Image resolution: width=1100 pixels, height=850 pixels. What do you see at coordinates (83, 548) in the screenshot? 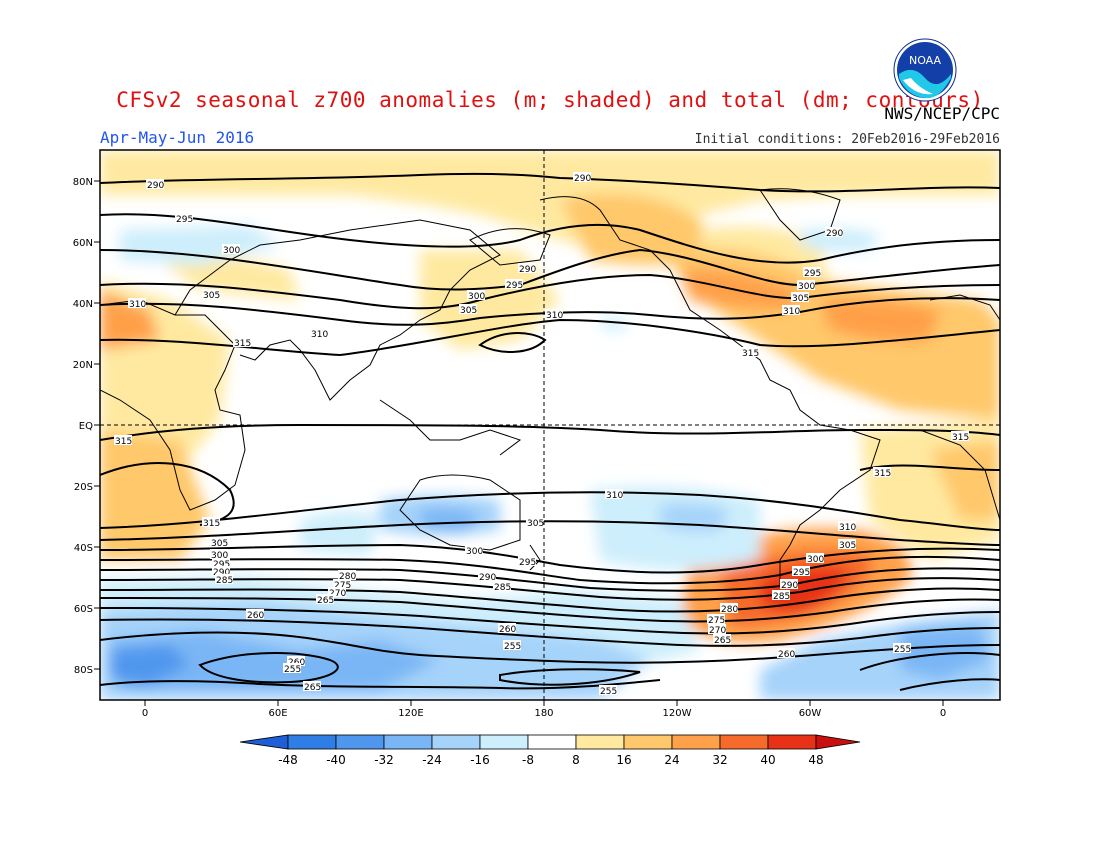
I see `lat-label: 40S` at bounding box center [83, 548].